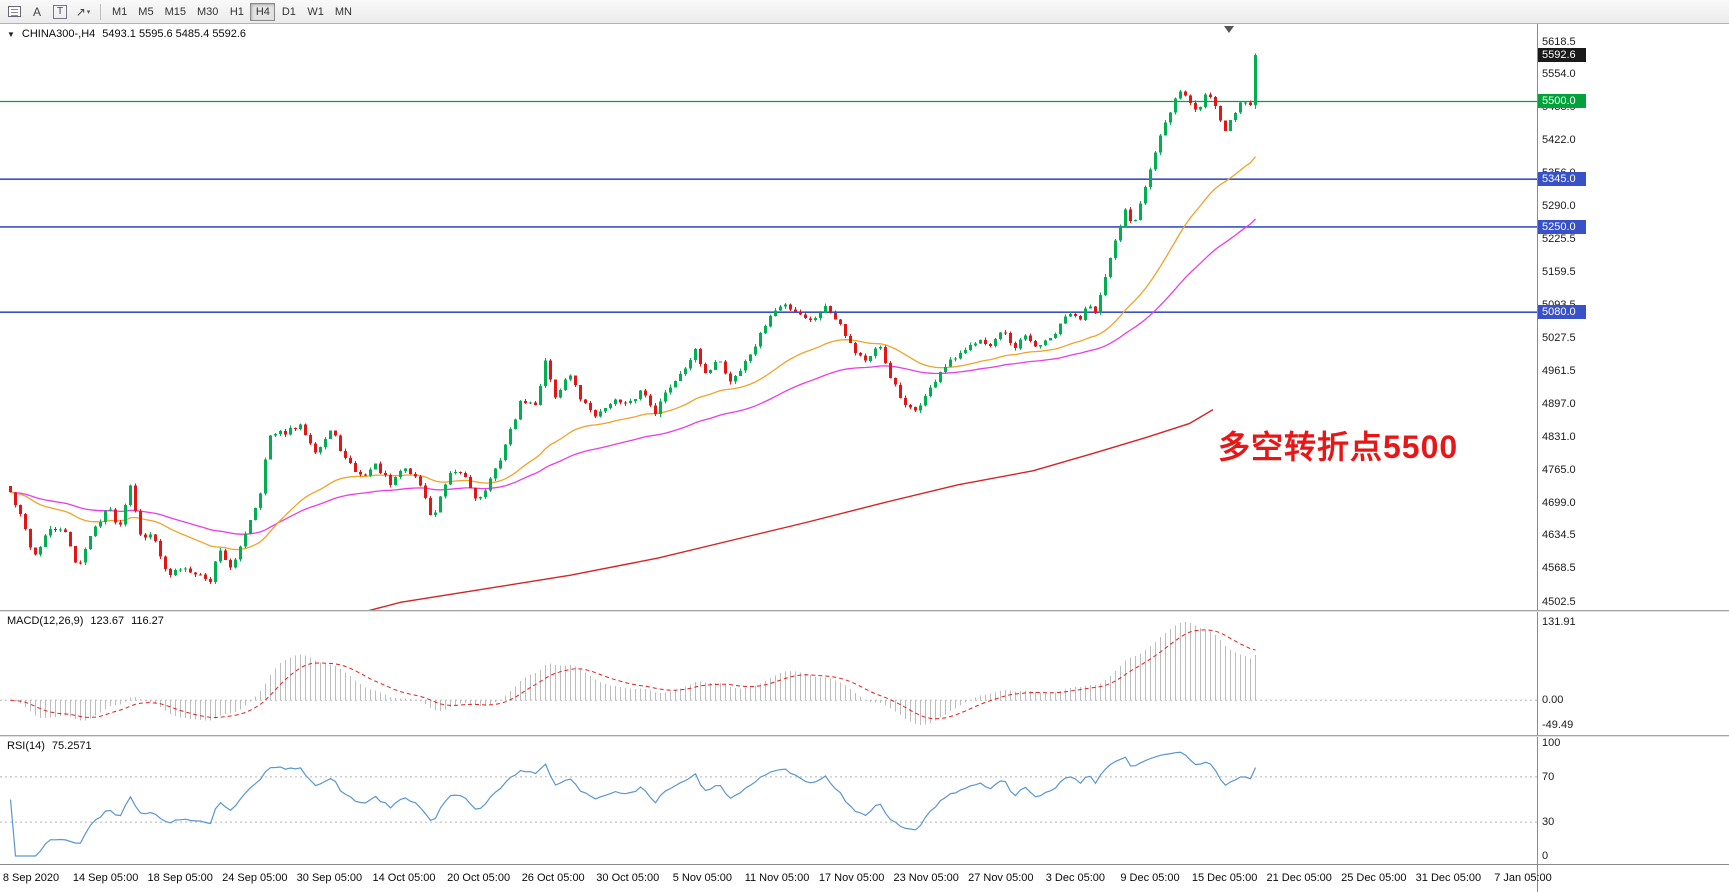 This screenshot has height=892, width=1729. What do you see at coordinates (1559, 41) in the screenshot?
I see `price-axis-label: 5618.5` at bounding box center [1559, 41].